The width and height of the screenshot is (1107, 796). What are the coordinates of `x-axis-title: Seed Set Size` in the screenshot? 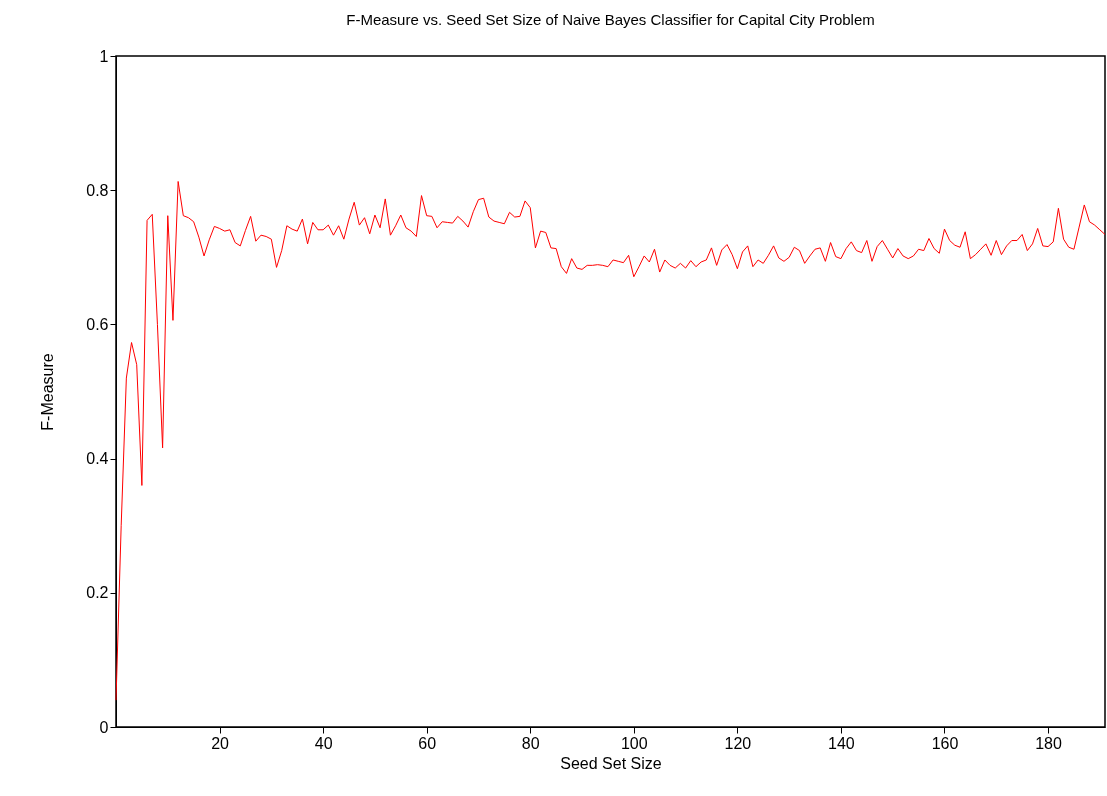 It's located at (611, 763).